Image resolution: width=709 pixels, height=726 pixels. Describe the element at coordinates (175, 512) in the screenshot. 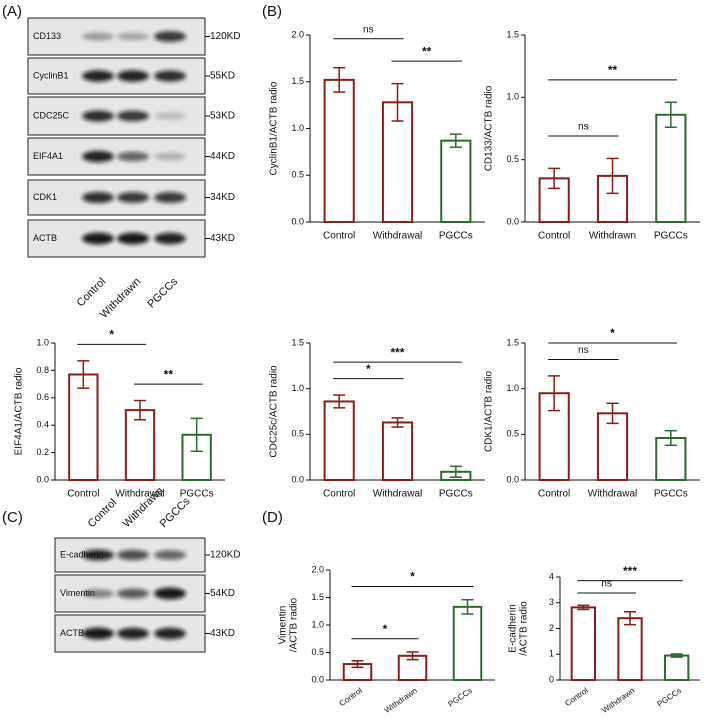

I see `lane-label: PGCCs` at that location.